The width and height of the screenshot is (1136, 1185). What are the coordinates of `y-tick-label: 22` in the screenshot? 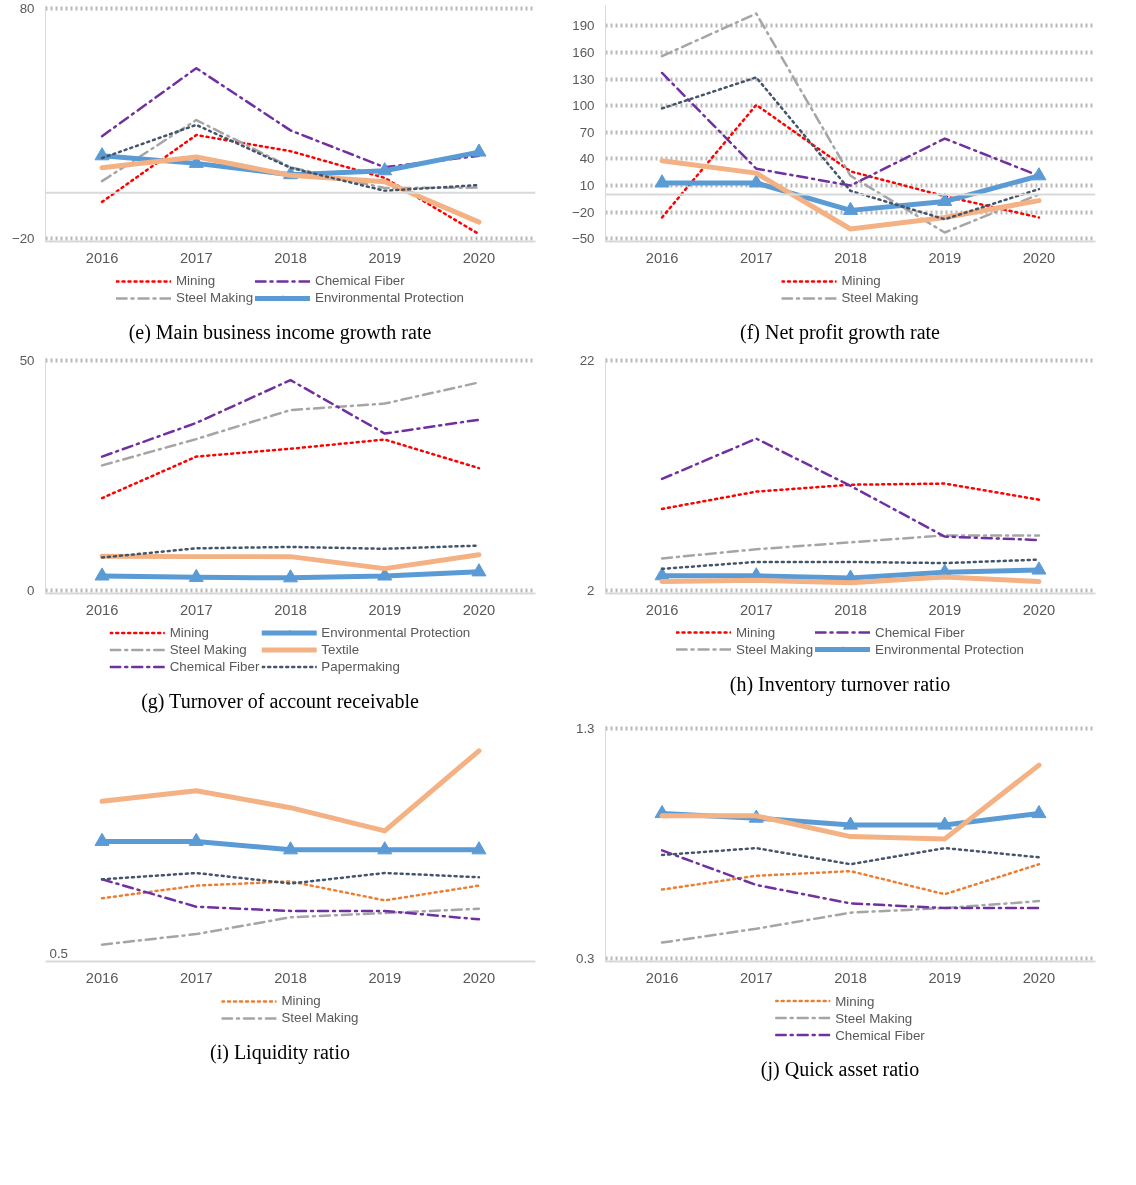 It's located at (587, 360).